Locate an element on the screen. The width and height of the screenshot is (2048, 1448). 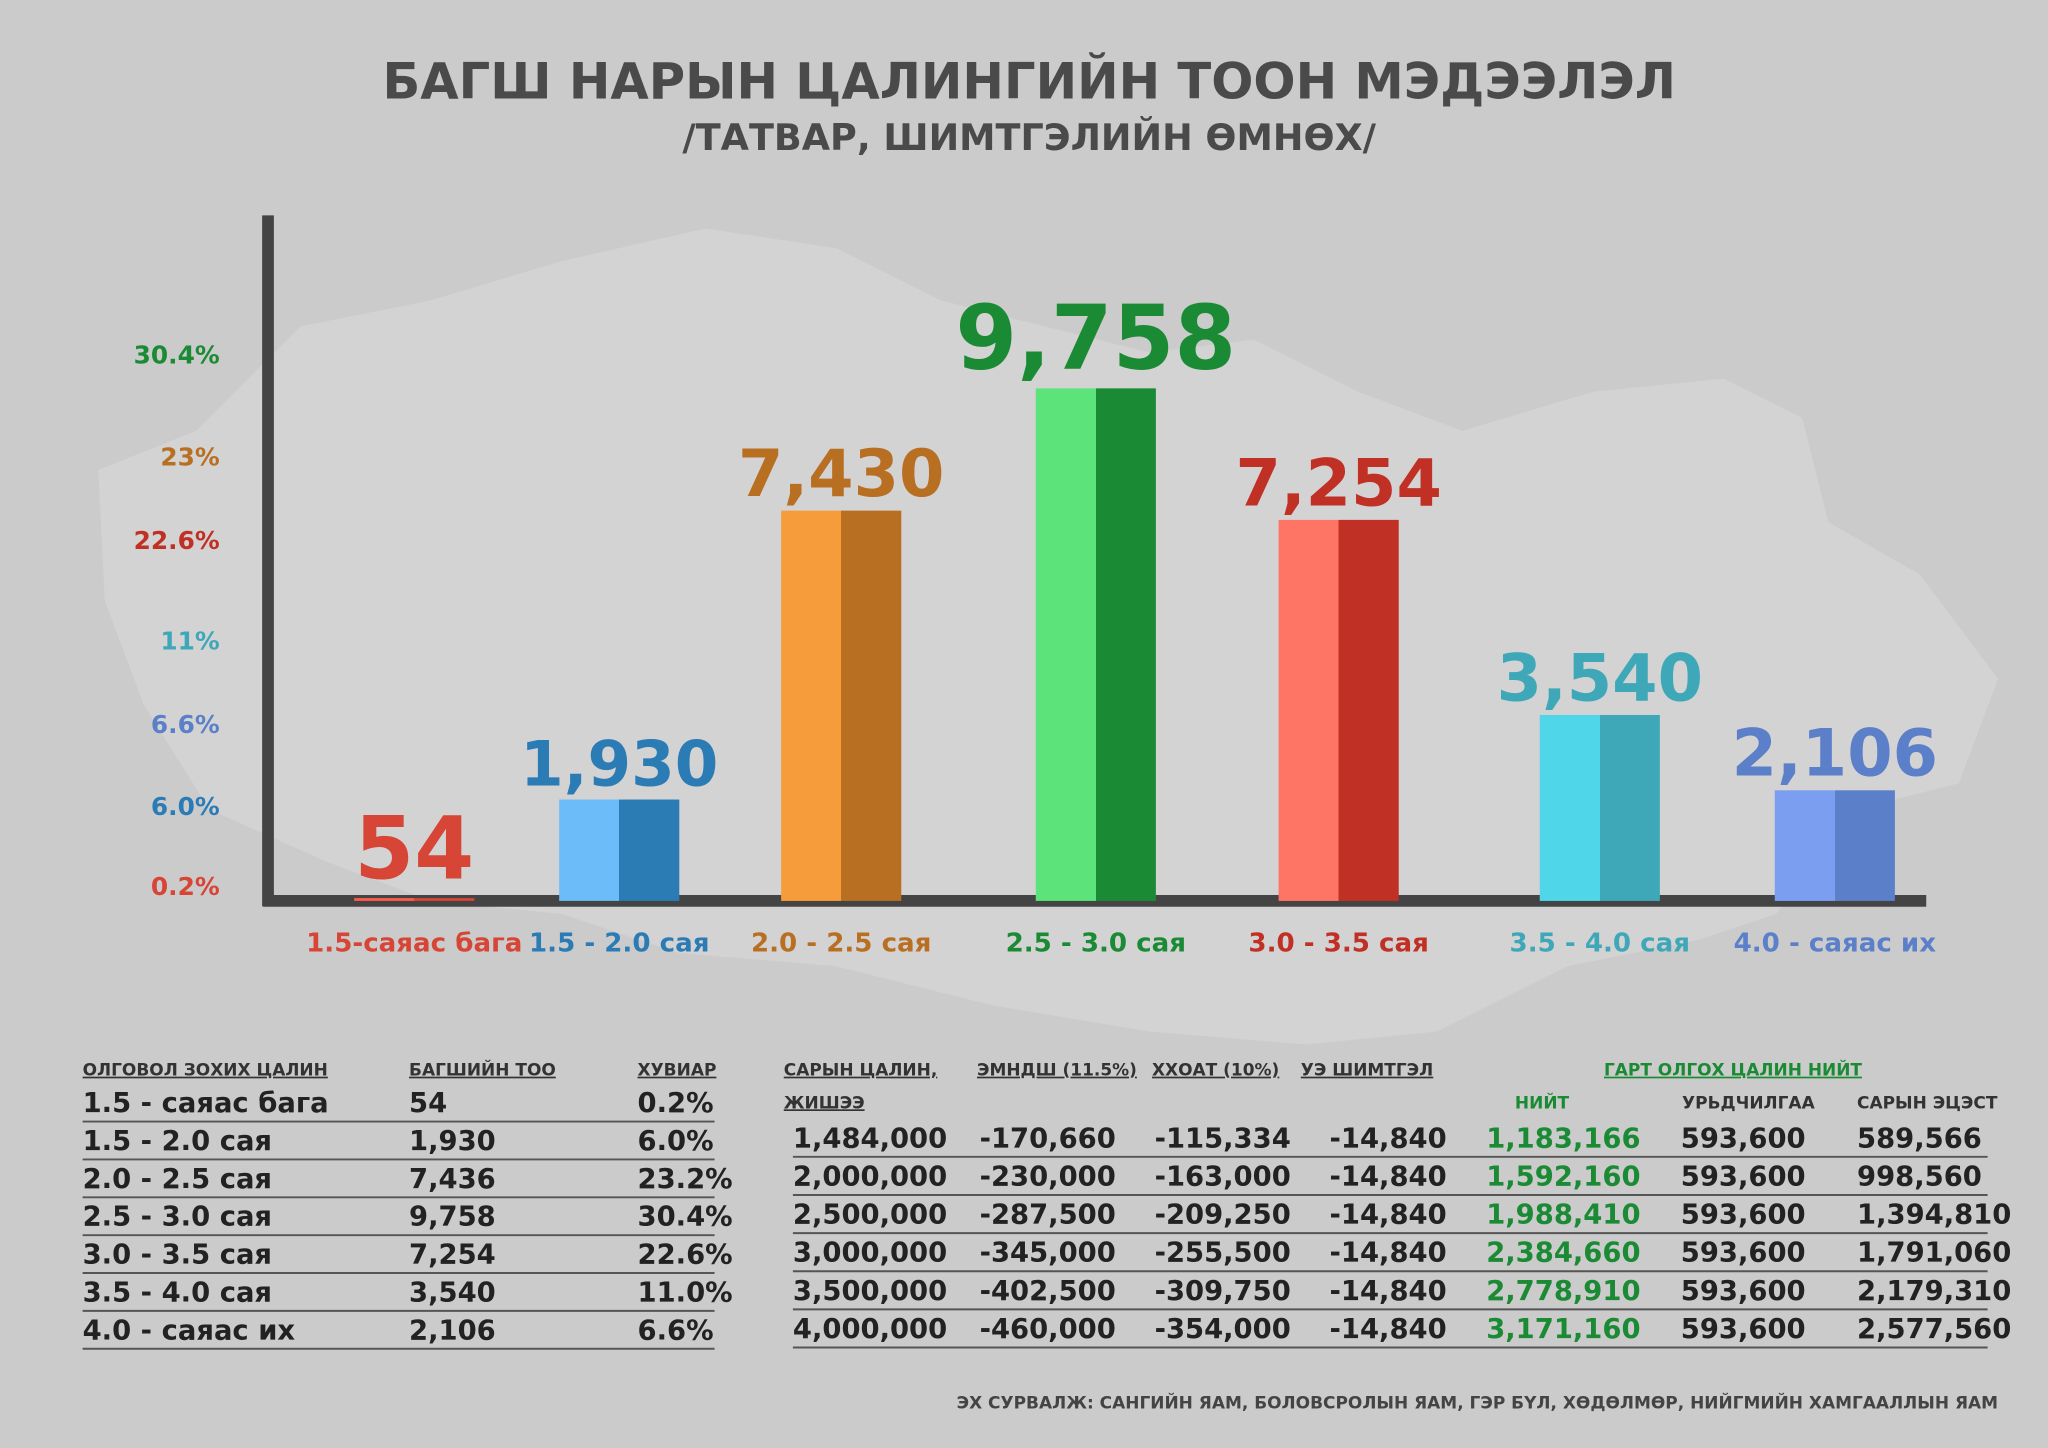
table-cell: 3,000,000 is located at coordinates (870, 1253).